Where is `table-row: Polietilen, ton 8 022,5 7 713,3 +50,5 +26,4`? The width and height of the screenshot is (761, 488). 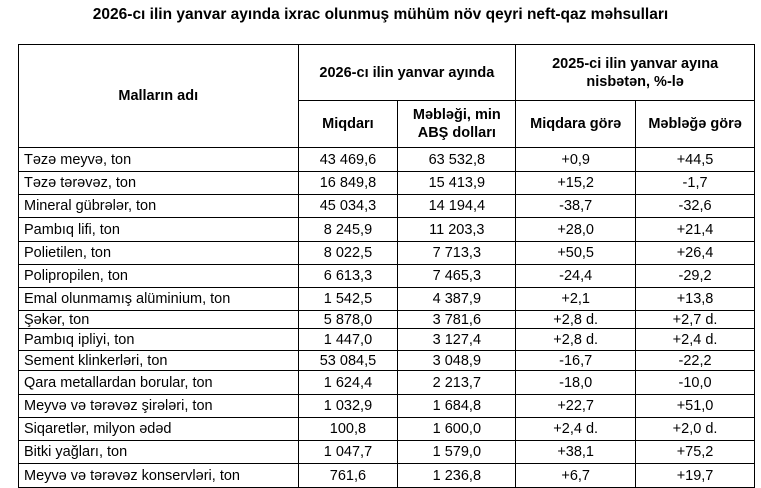 table-row: Polietilen, ton 8 022,5 7 713,3 +50,5 +26,4 is located at coordinates (386, 253).